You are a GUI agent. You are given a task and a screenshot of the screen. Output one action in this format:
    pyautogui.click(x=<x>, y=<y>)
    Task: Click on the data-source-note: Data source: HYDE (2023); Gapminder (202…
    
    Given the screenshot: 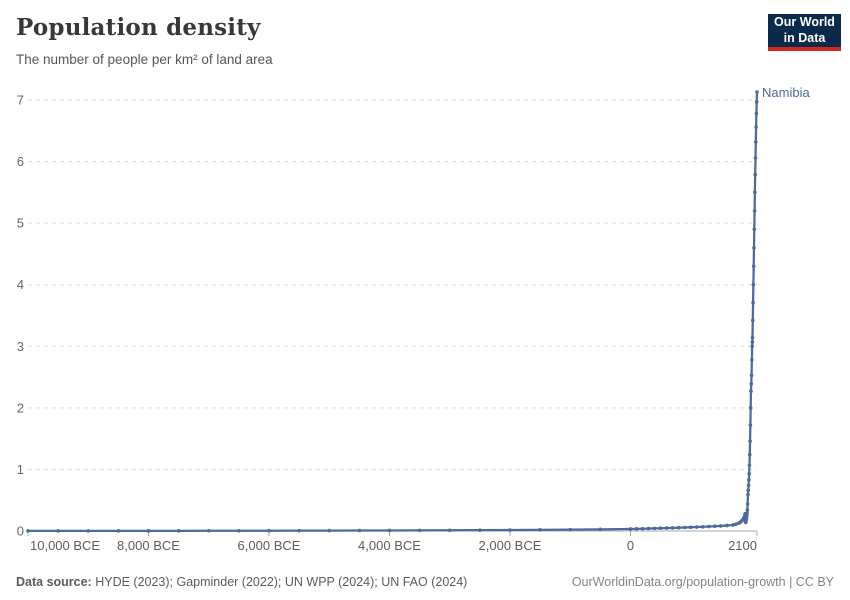 What is the action you would take?
    pyautogui.click(x=241, y=582)
    